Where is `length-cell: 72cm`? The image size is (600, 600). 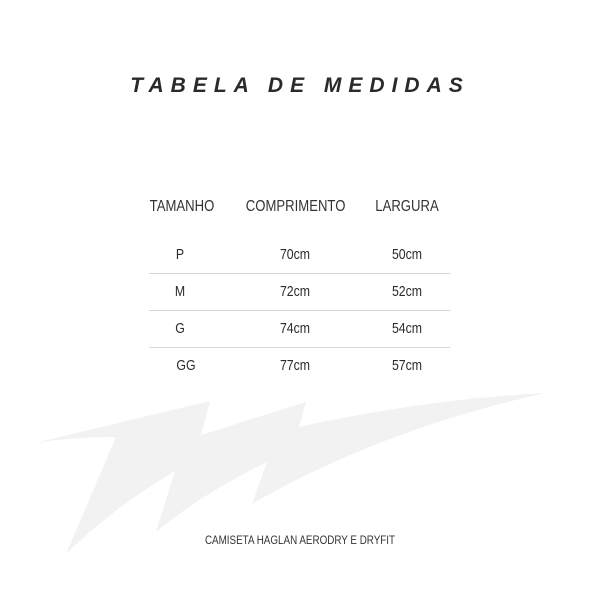 length-cell: 72cm is located at coordinates (295, 291).